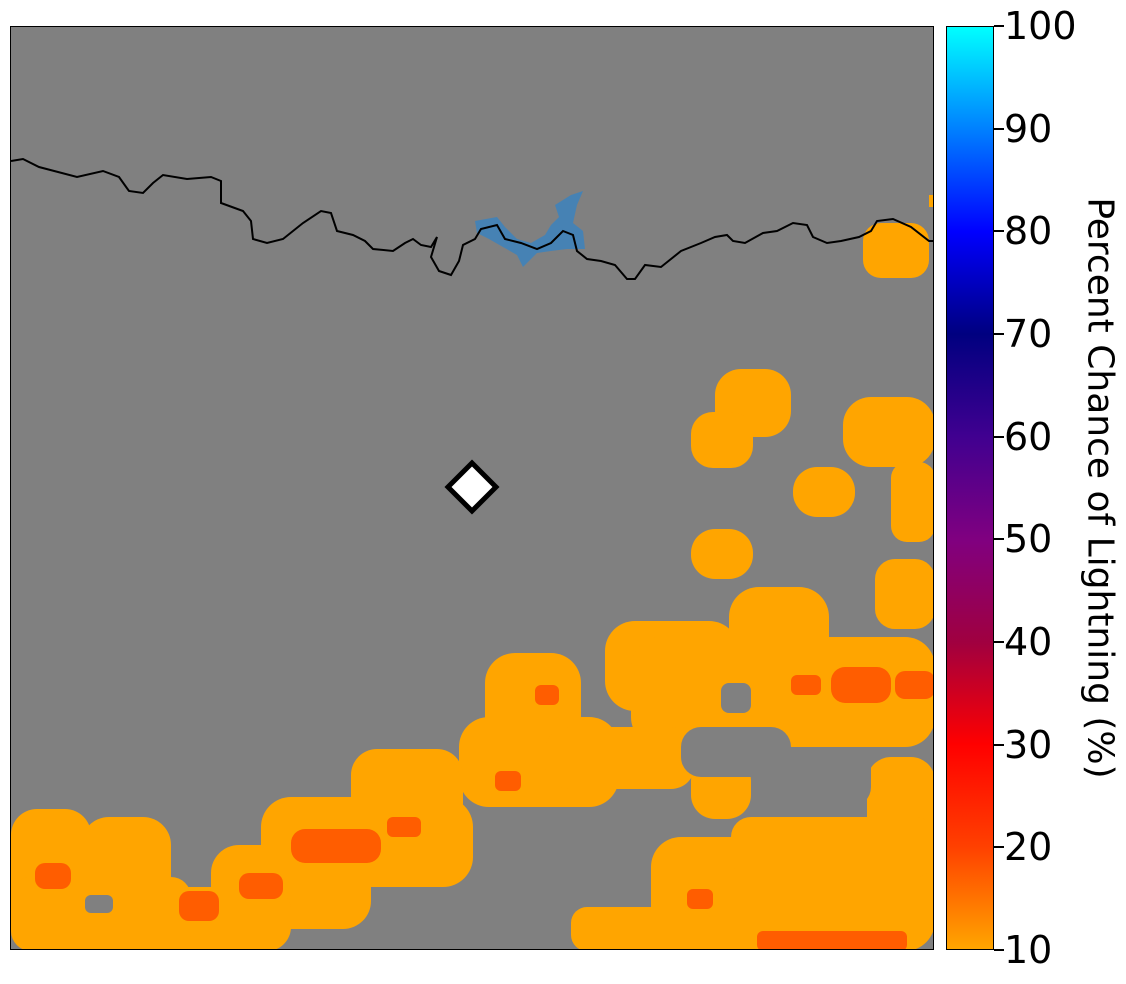 The height and width of the screenshot is (984, 1126). Describe the element at coordinates (1100, 488) in the screenshot. I see `colorbar-label: Percent Chance of Lightning (%)` at that location.